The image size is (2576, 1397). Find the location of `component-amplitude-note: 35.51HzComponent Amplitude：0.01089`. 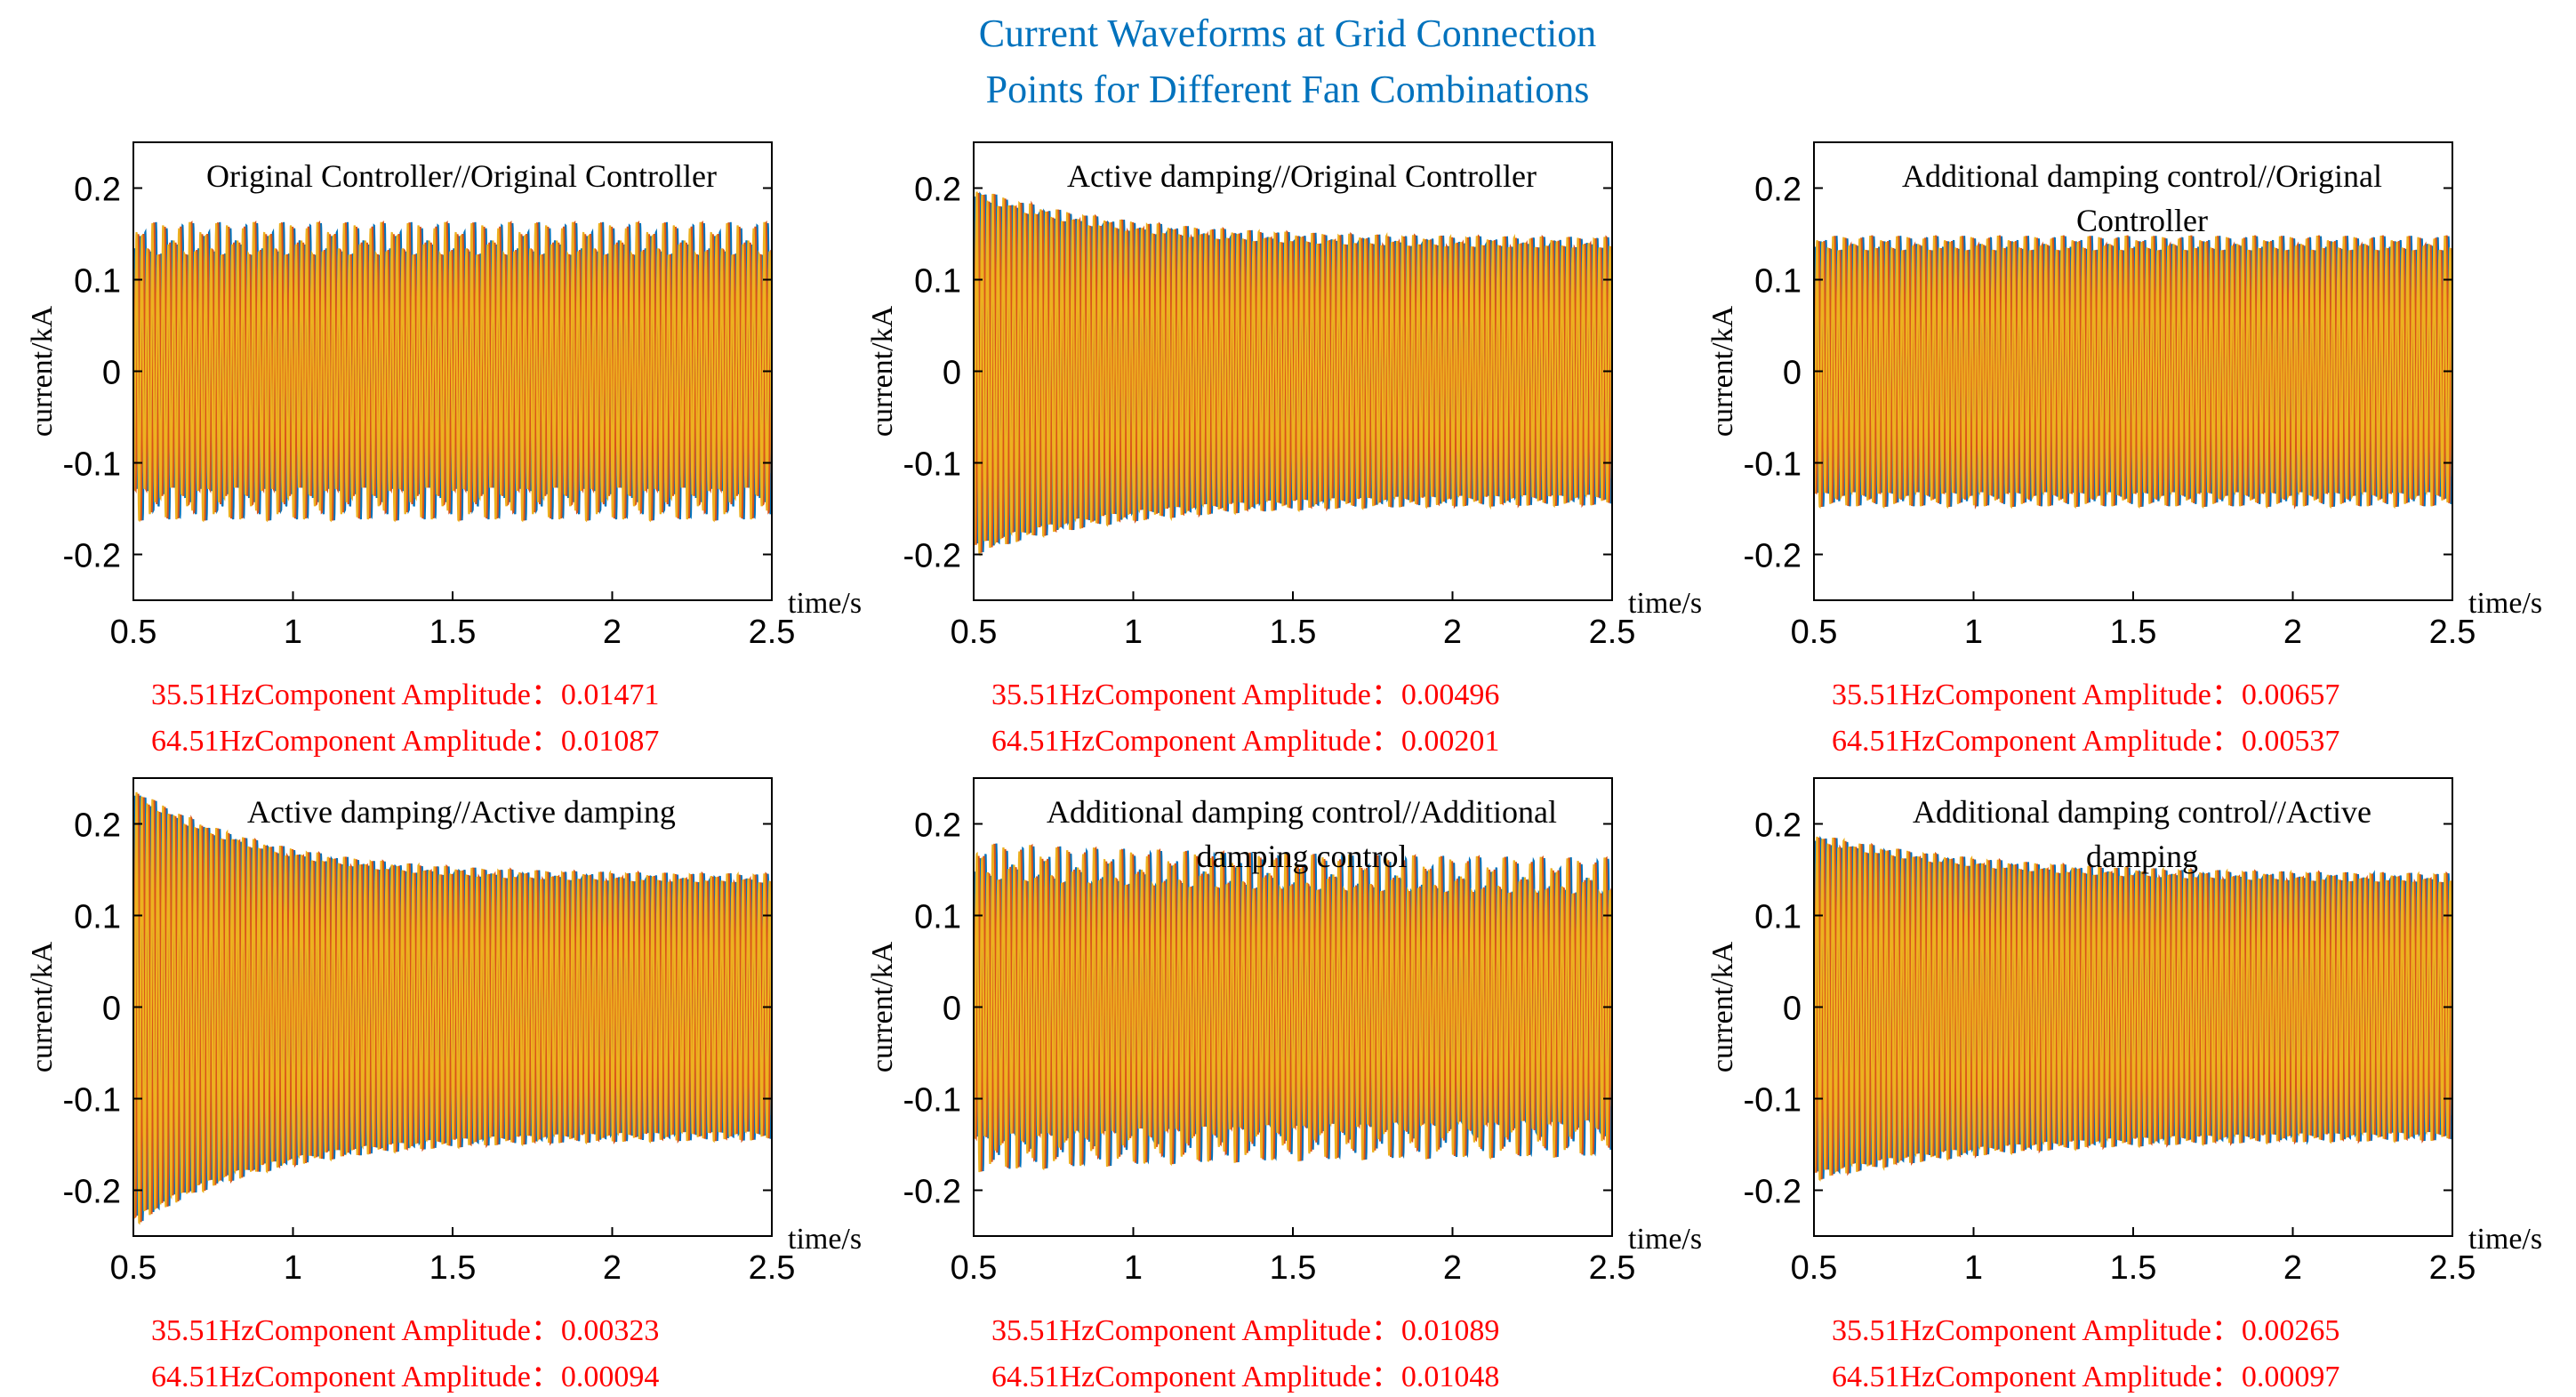

component-amplitude-note: 35.51HzComponent Amplitude：0.01089 is located at coordinates (1245, 1330).